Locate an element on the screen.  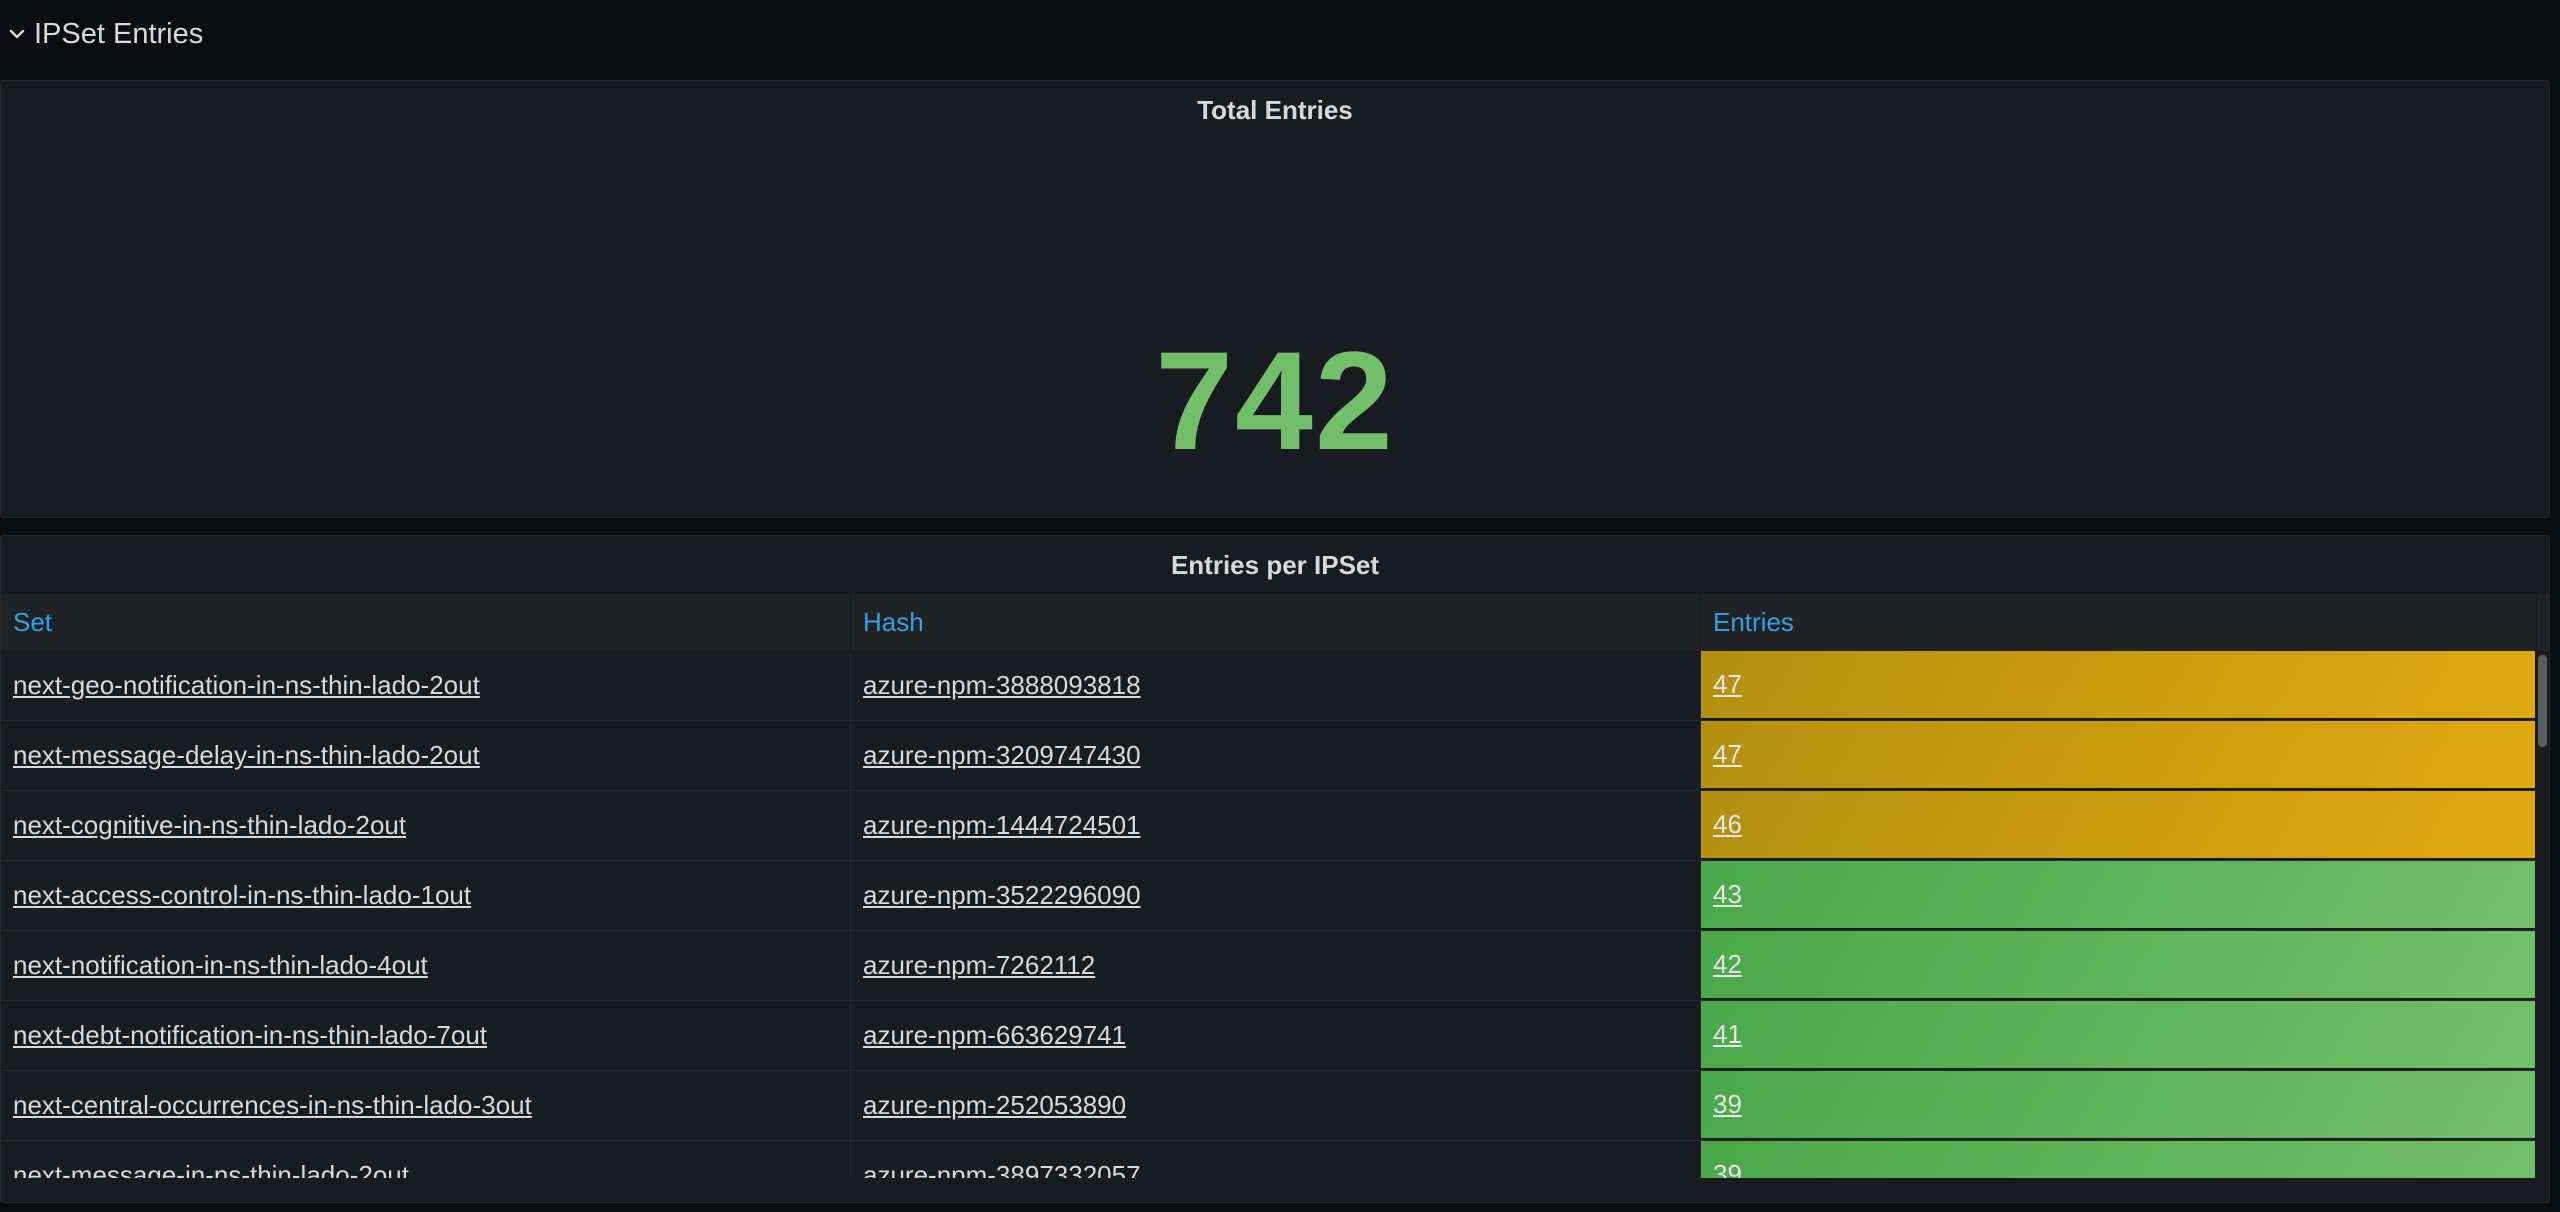
column-header-set: Set is located at coordinates (426, 622).